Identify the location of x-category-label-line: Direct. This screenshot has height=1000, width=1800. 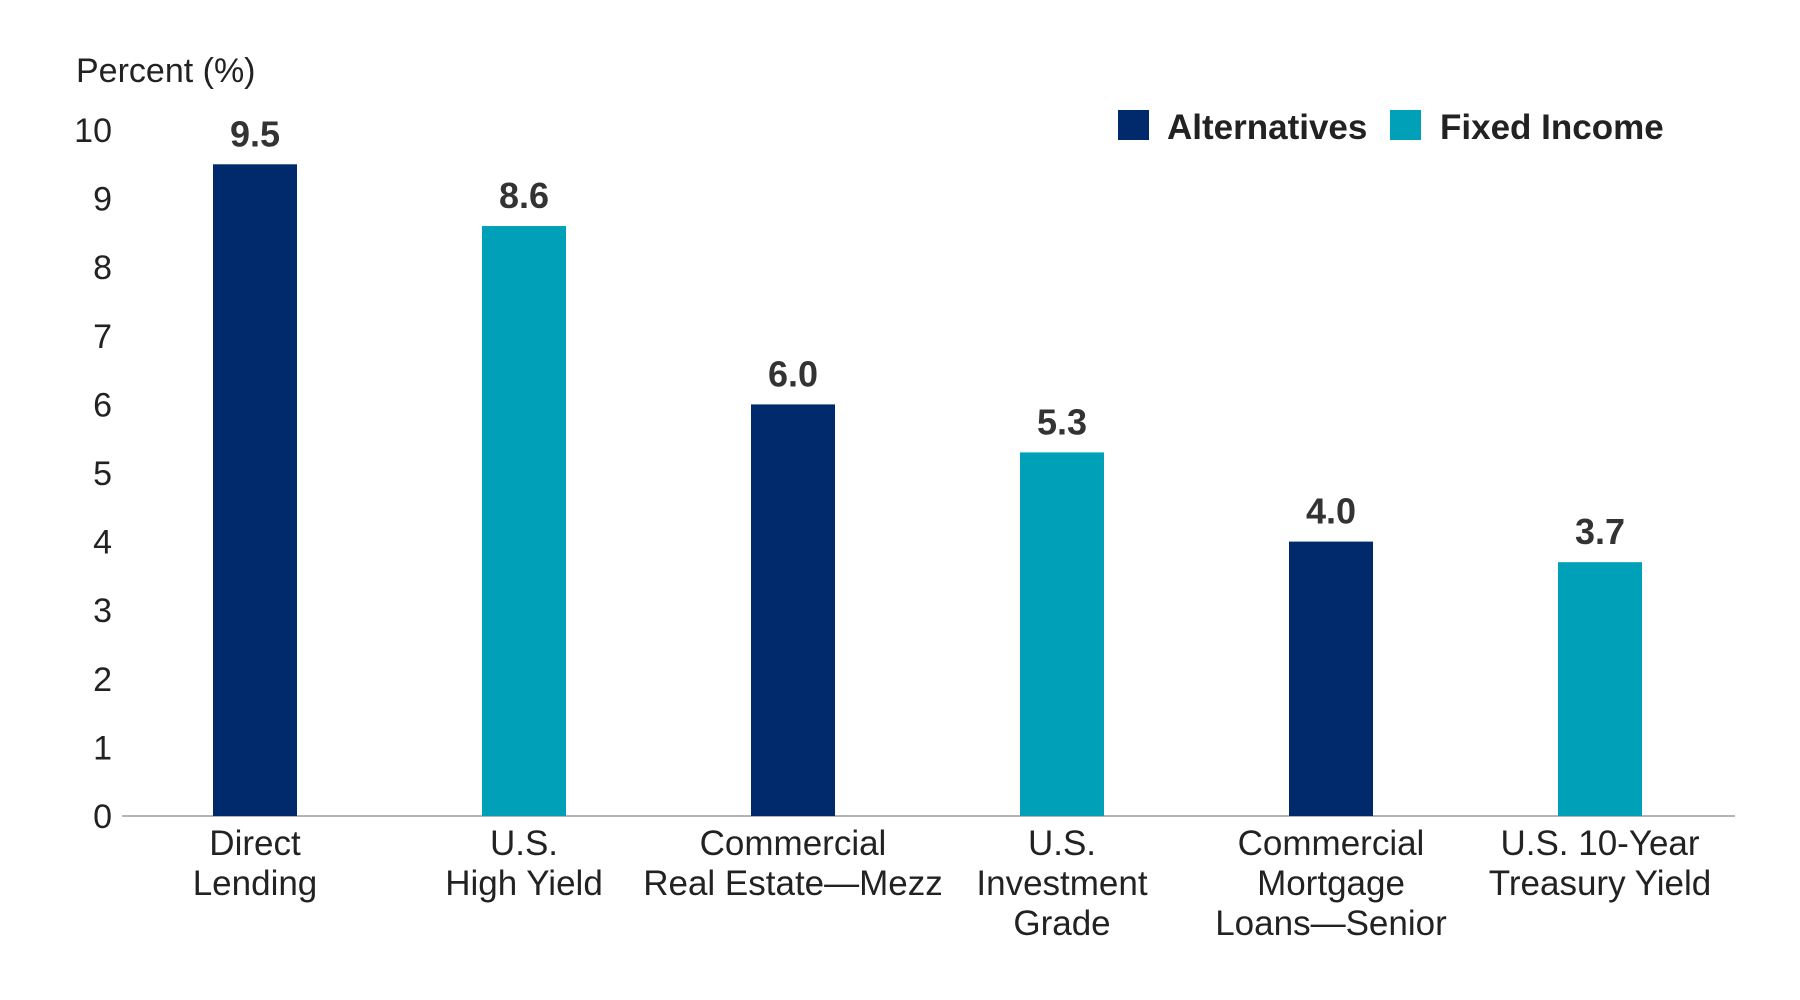
(255, 843).